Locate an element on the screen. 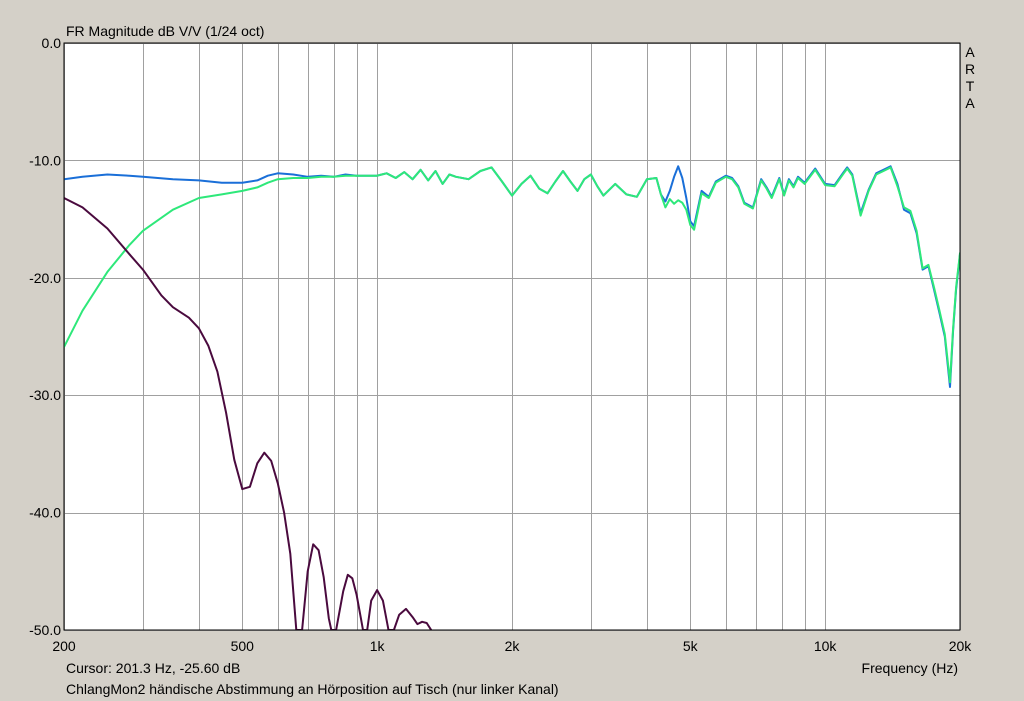  y-tick-labels: 0.0 -10.0 -20.0 -30.0 -40.0 -50.0 is located at coordinates (45, 336).